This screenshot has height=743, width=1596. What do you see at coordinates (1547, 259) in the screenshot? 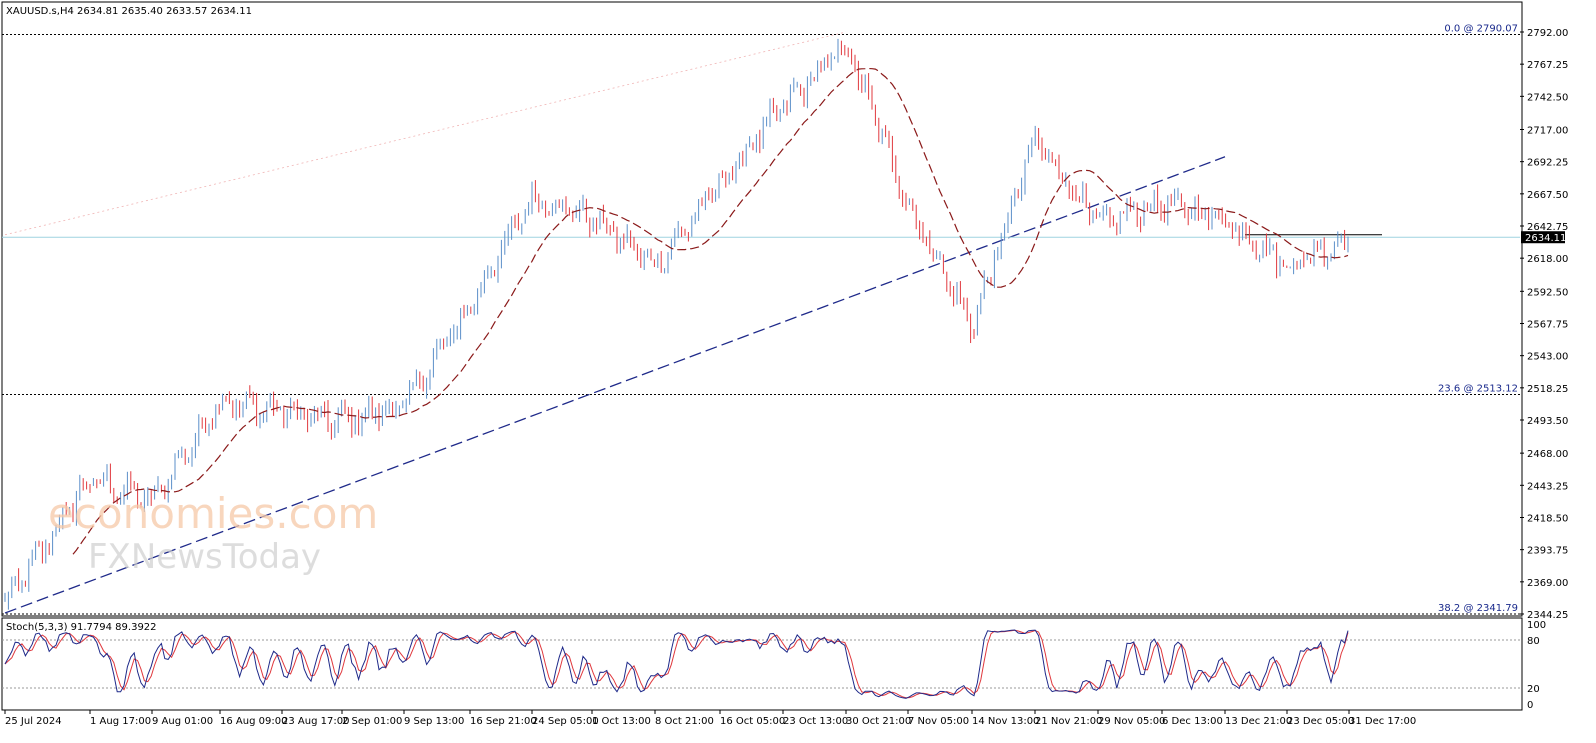
I see `price-tick-label: 2618.00` at bounding box center [1547, 259].